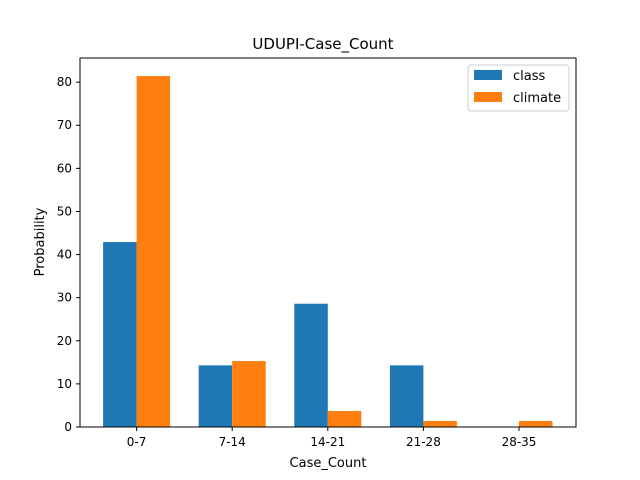 Image resolution: width=640 pixels, height=480 pixels. Describe the element at coordinates (322, 44) in the screenshot. I see `chart-title: UDUPI-Case_Count` at that location.